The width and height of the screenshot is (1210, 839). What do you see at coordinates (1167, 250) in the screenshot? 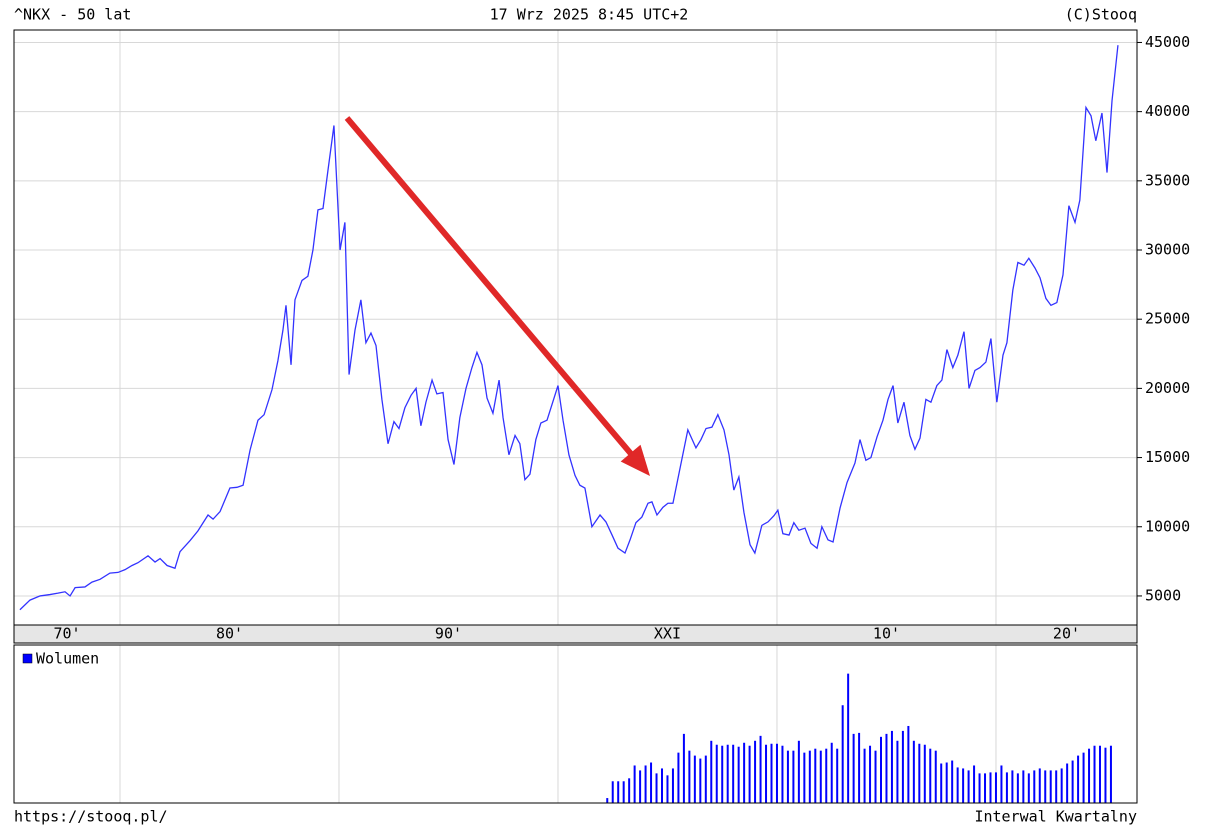
I see `y-tick-label: 30000` at bounding box center [1167, 250].